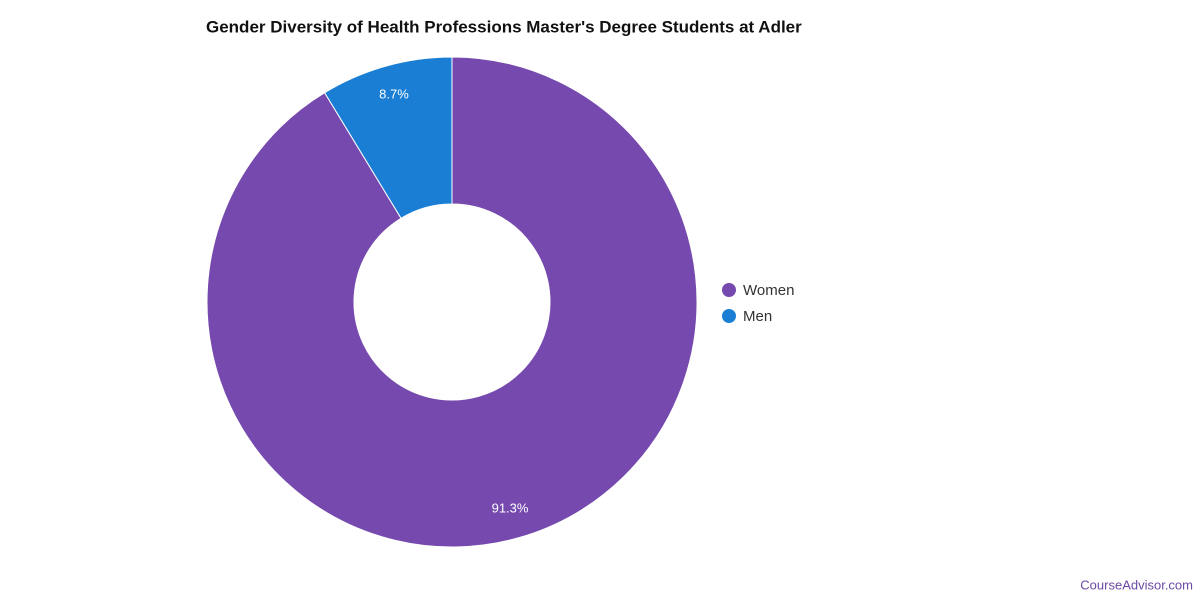 The image size is (1200, 600). Describe the element at coordinates (757, 316) in the screenshot. I see `legend-label: Men` at that location.